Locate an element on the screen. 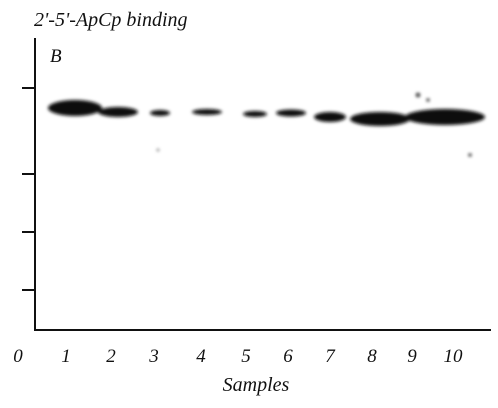  panel-label: B is located at coordinates (56, 56).